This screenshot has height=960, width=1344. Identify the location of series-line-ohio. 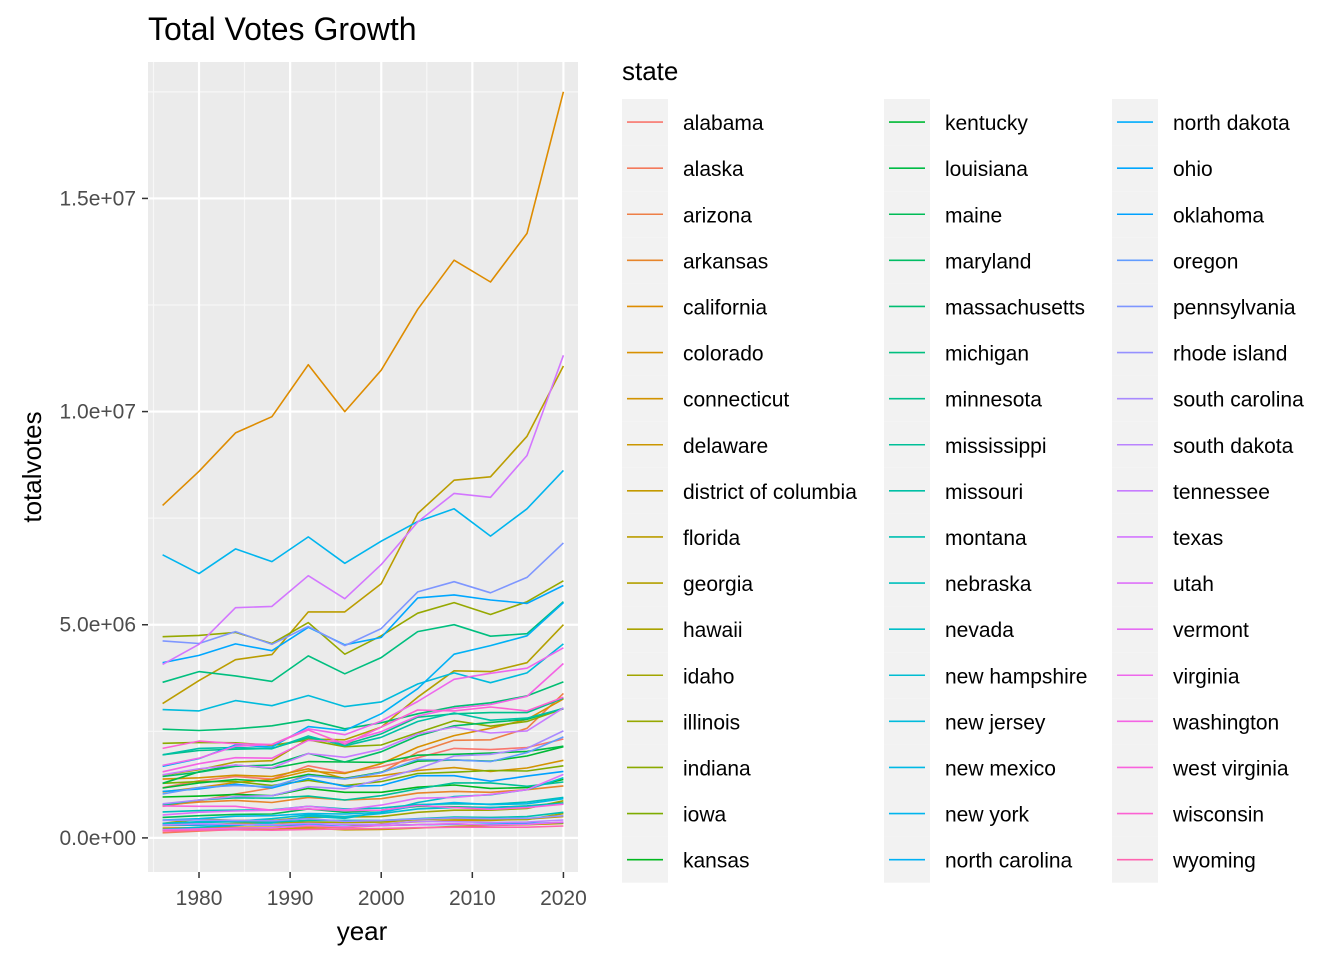
(363, 624).